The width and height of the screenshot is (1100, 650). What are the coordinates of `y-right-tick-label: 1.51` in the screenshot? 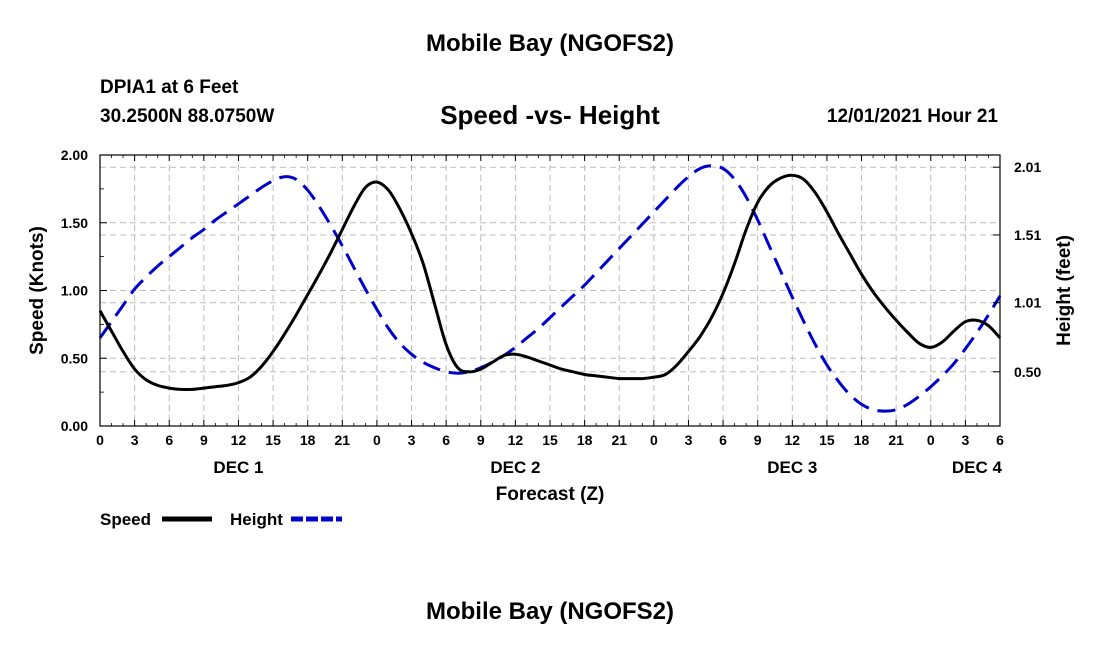 It's located at (1027, 235).